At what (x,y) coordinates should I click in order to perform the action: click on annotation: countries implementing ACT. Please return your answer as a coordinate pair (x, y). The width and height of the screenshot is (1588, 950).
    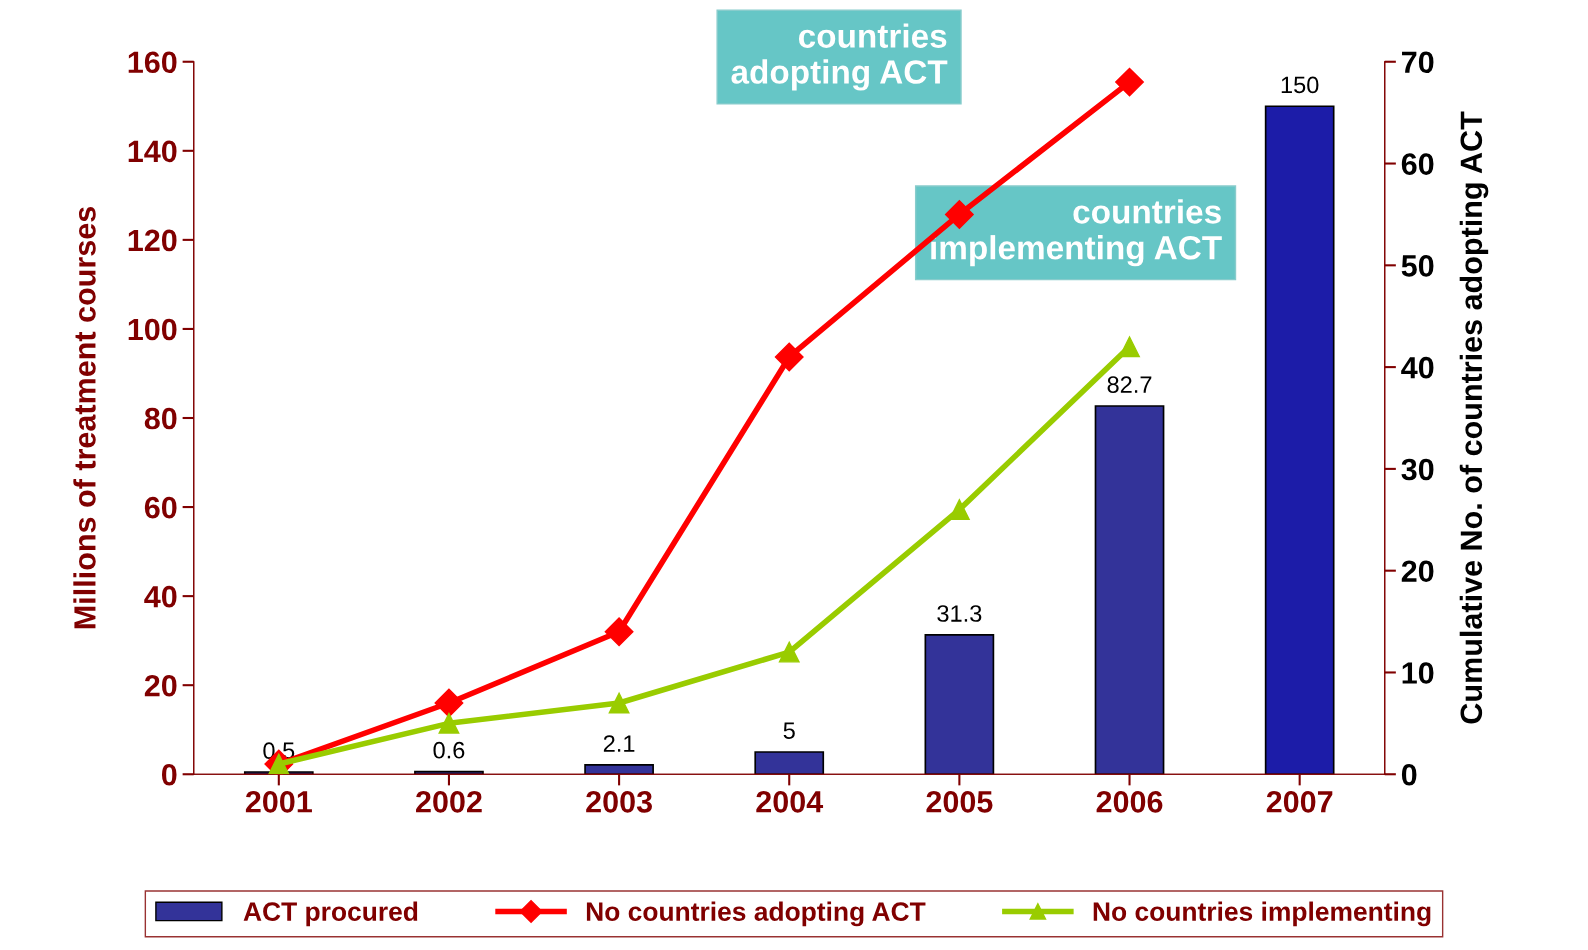
    Looking at the image, I should click on (1076, 233).